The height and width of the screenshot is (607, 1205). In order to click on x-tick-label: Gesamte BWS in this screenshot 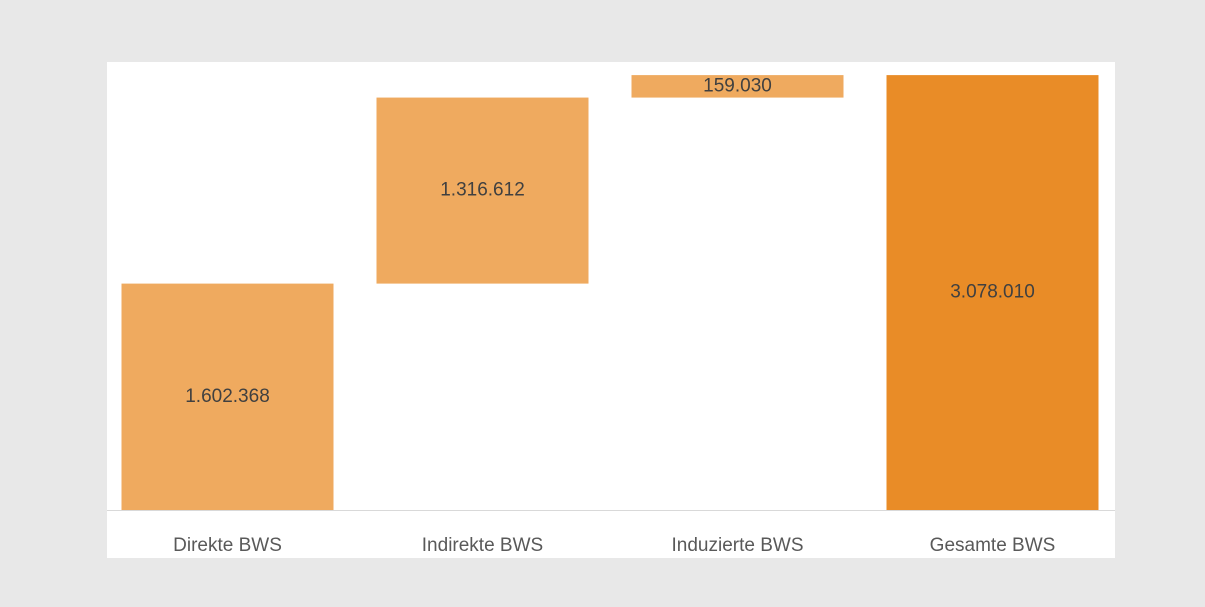, I will do `click(993, 545)`.